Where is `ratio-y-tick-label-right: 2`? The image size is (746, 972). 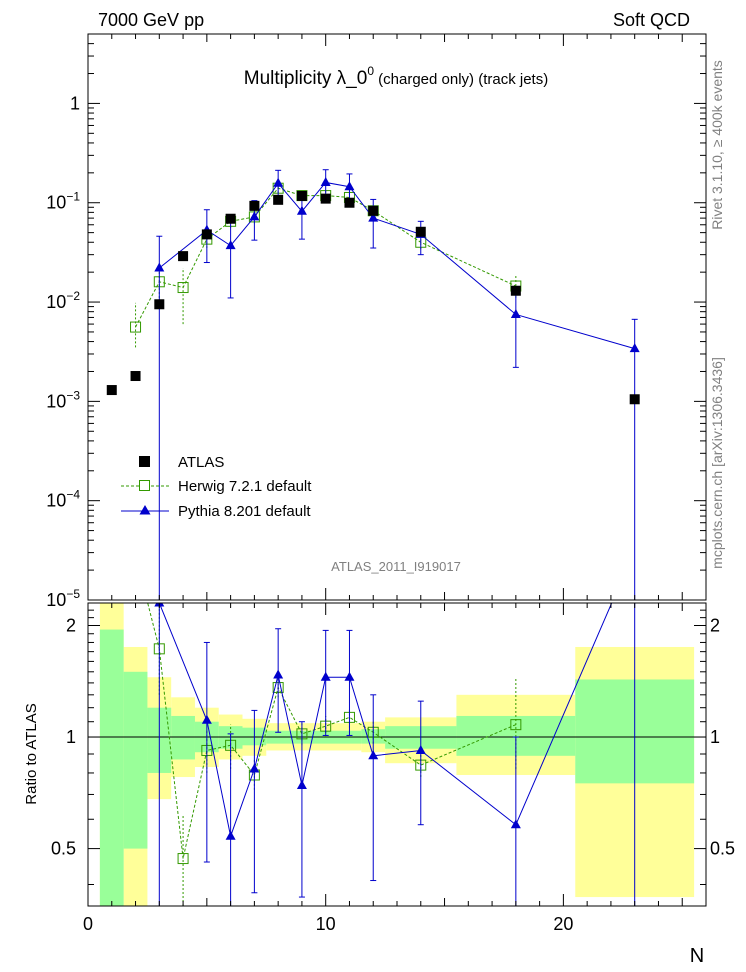
ratio-y-tick-label-right: 2 is located at coordinates (715, 625).